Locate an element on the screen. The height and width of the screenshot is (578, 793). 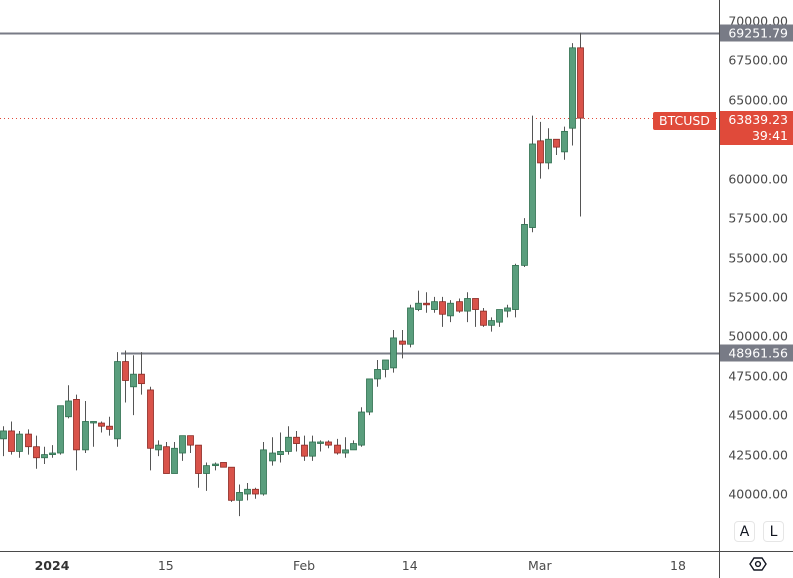
last-price-label: 63839.23 39:41 is located at coordinates (756, 128).